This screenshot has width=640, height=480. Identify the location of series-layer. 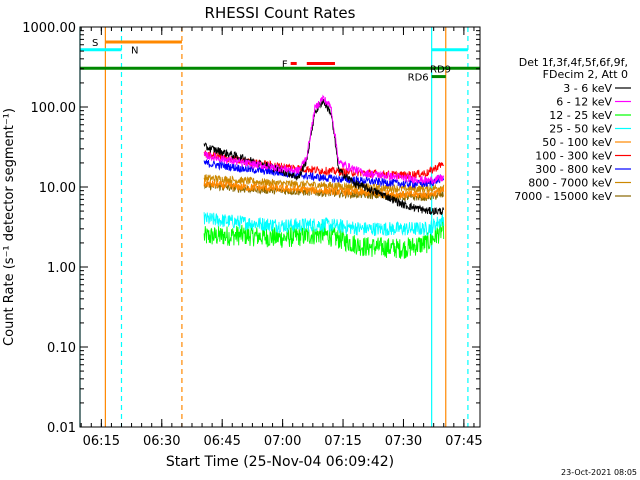
(324, 176).